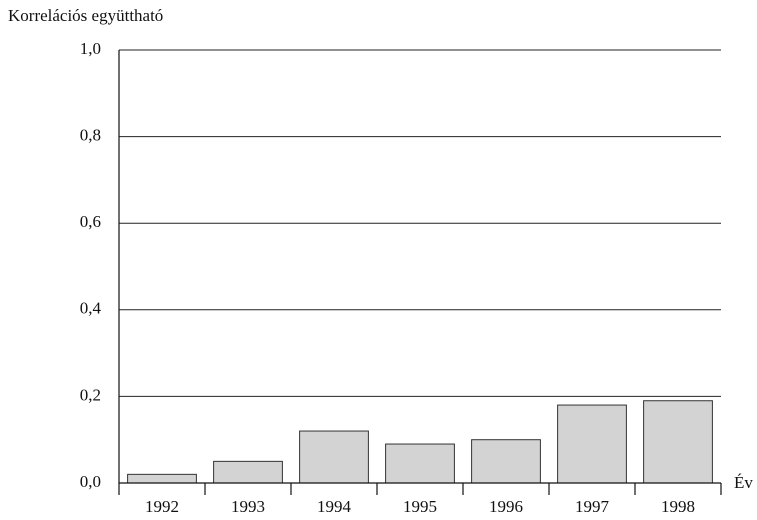 This screenshot has height=520, width=757. Describe the element at coordinates (248, 506) in the screenshot. I see `x-tick-label: 1993` at that location.